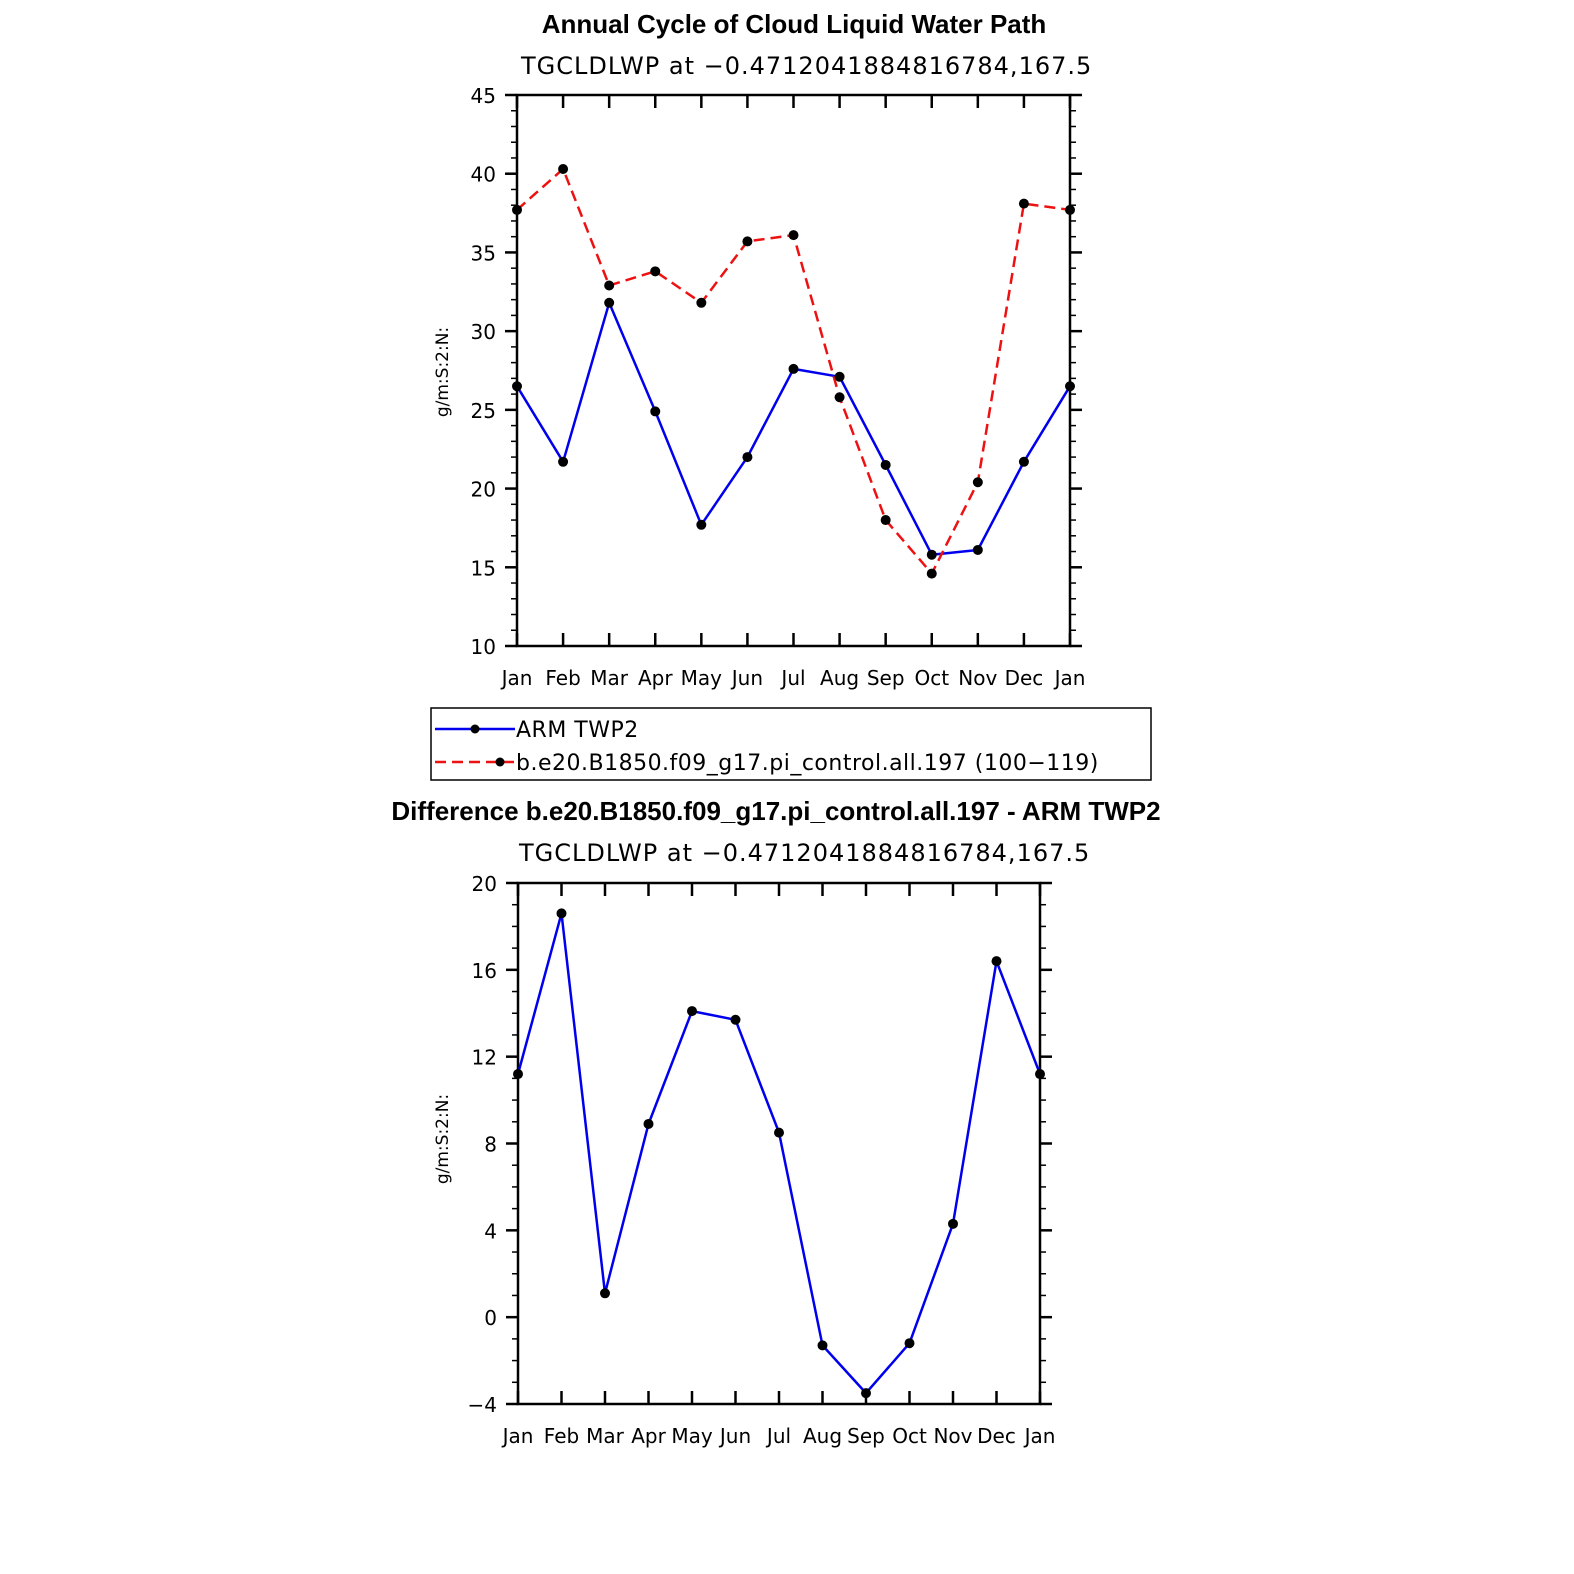 Image resolution: width=1574 pixels, height=1574 pixels. Describe the element at coordinates (794, 24) in the screenshot. I see `chart1-title: Annual Cycle of Cloud Liquid Water Path` at that location.